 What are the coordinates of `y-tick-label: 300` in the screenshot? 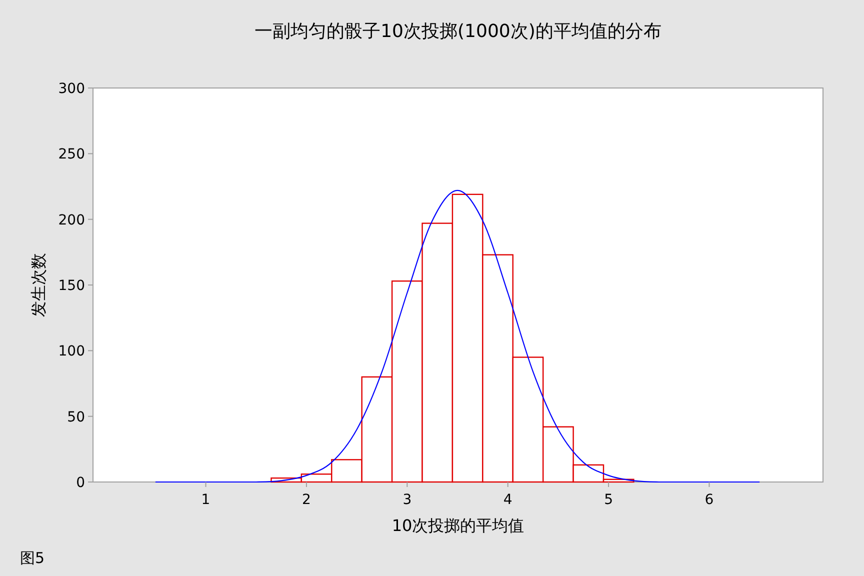 It's located at (71, 89).